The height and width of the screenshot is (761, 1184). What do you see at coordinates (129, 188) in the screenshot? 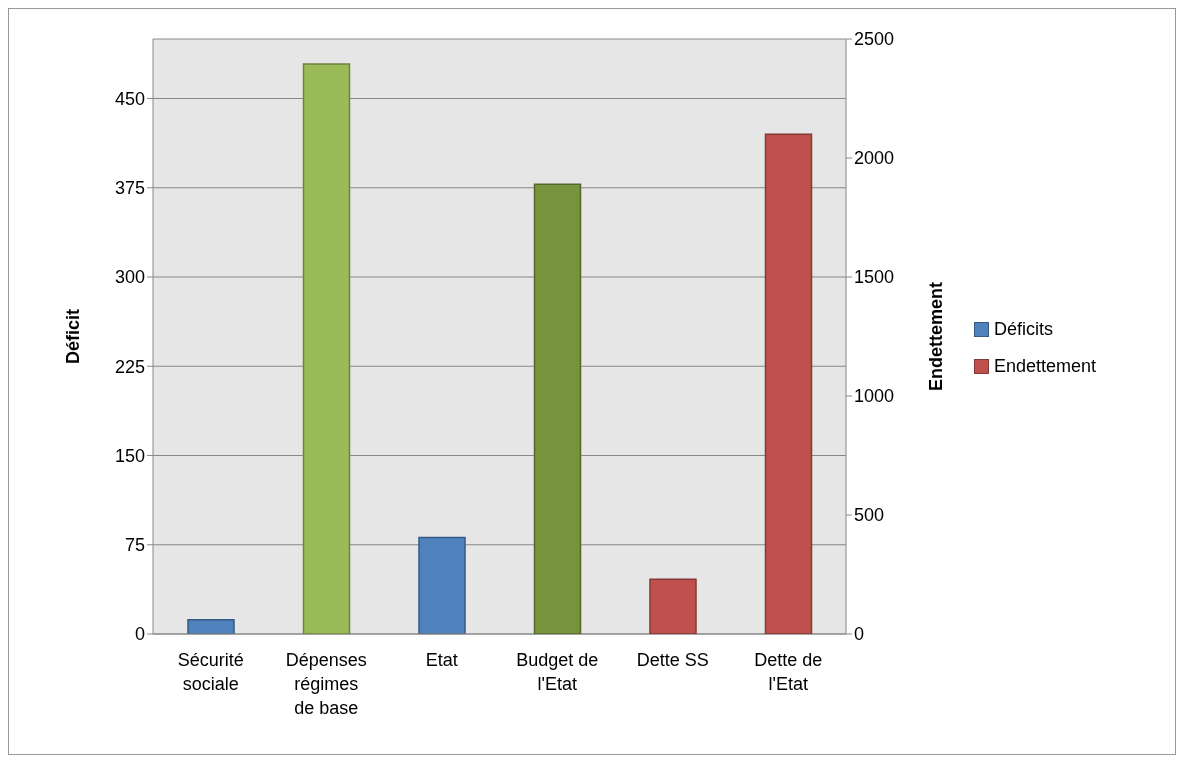
I see `y-tick-label: 375` at bounding box center [129, 188].